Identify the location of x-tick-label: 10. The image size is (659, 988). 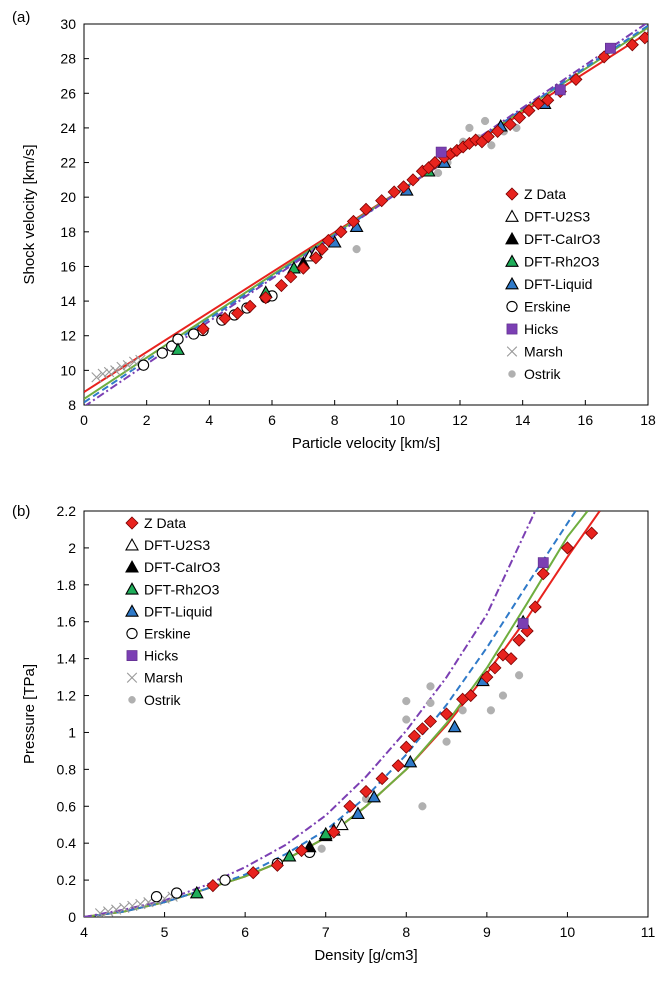
(568, 932).